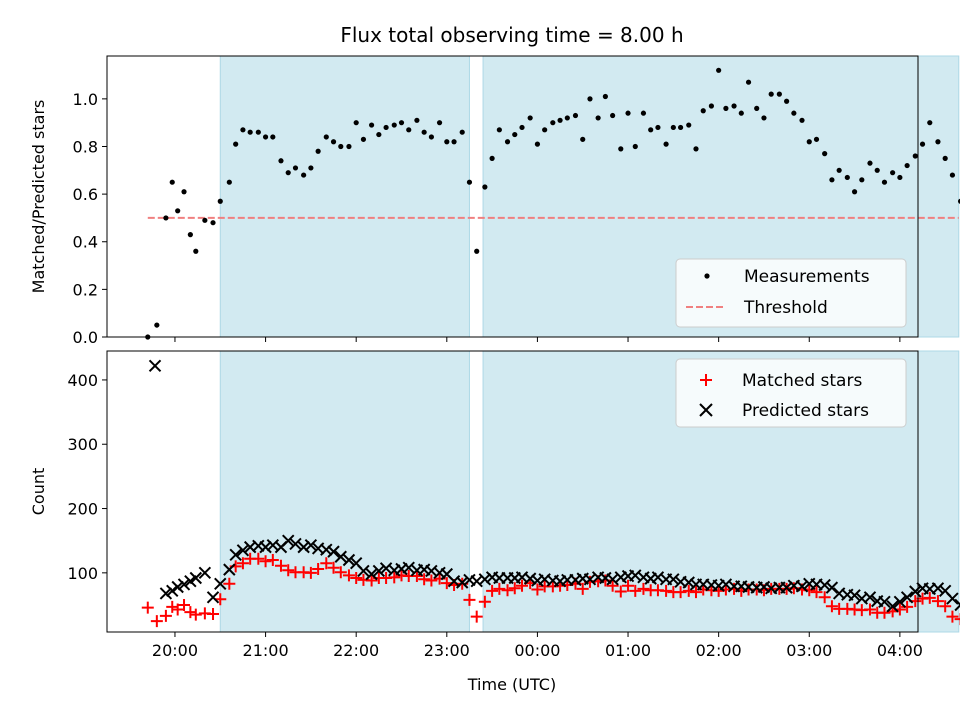  Describe the element at coordinates (175, 650) in the screenshot. I see `x-tick-label: 20:00` at that location.